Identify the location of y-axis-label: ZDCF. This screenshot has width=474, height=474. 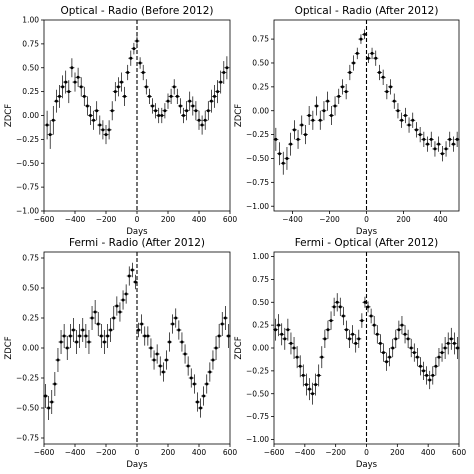
(239, 115).